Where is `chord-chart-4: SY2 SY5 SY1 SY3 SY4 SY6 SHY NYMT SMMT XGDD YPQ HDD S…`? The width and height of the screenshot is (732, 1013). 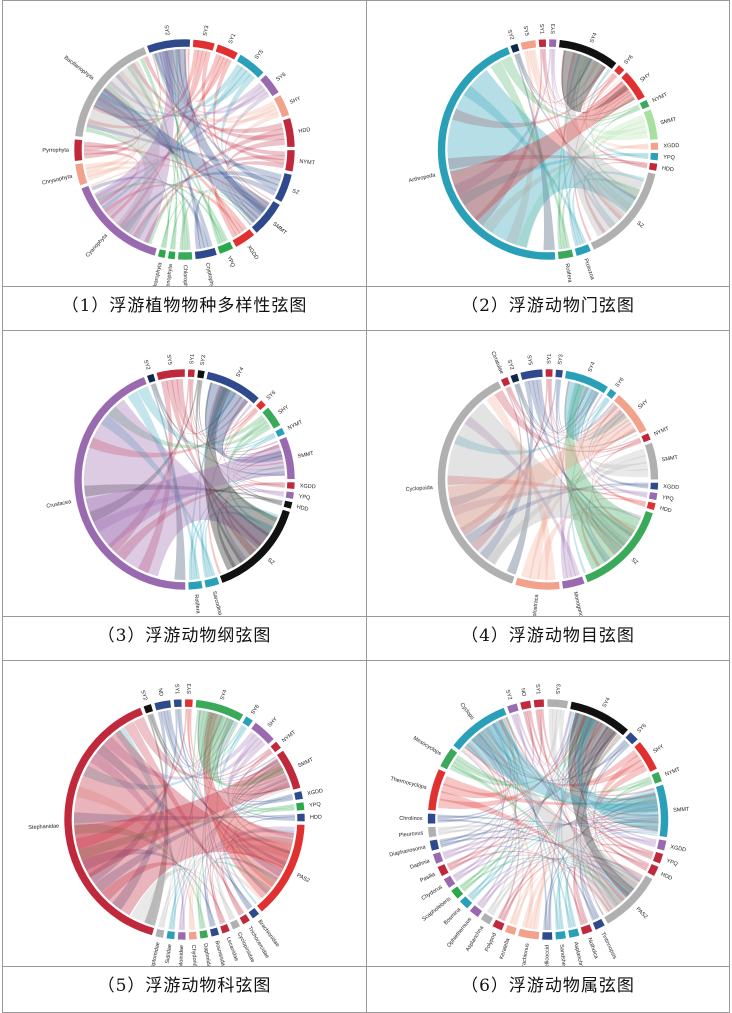
chord-chart-4: SY2 SY5 SY1 SY3 SY4 SY6 SHY NYMT SMMT XGDD YPQ HDD S… is located at coordinates (542, 483).